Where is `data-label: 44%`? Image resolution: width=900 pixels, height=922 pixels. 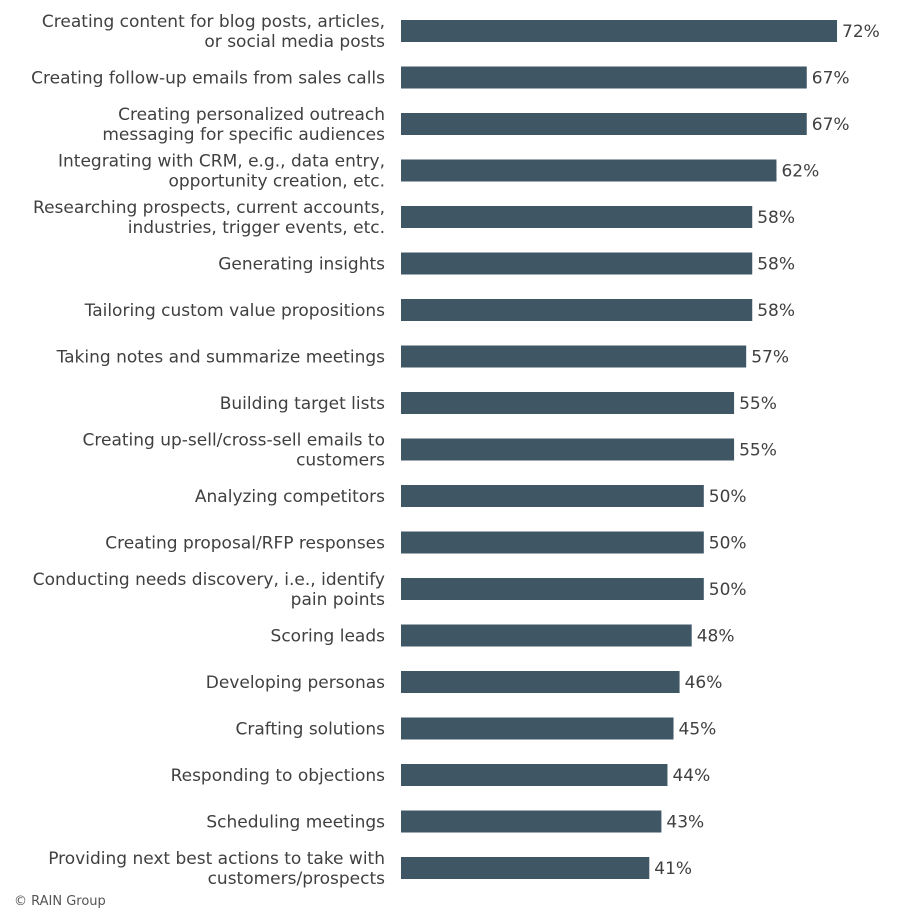
data-label: 44% is located at coordinates (691, 776).